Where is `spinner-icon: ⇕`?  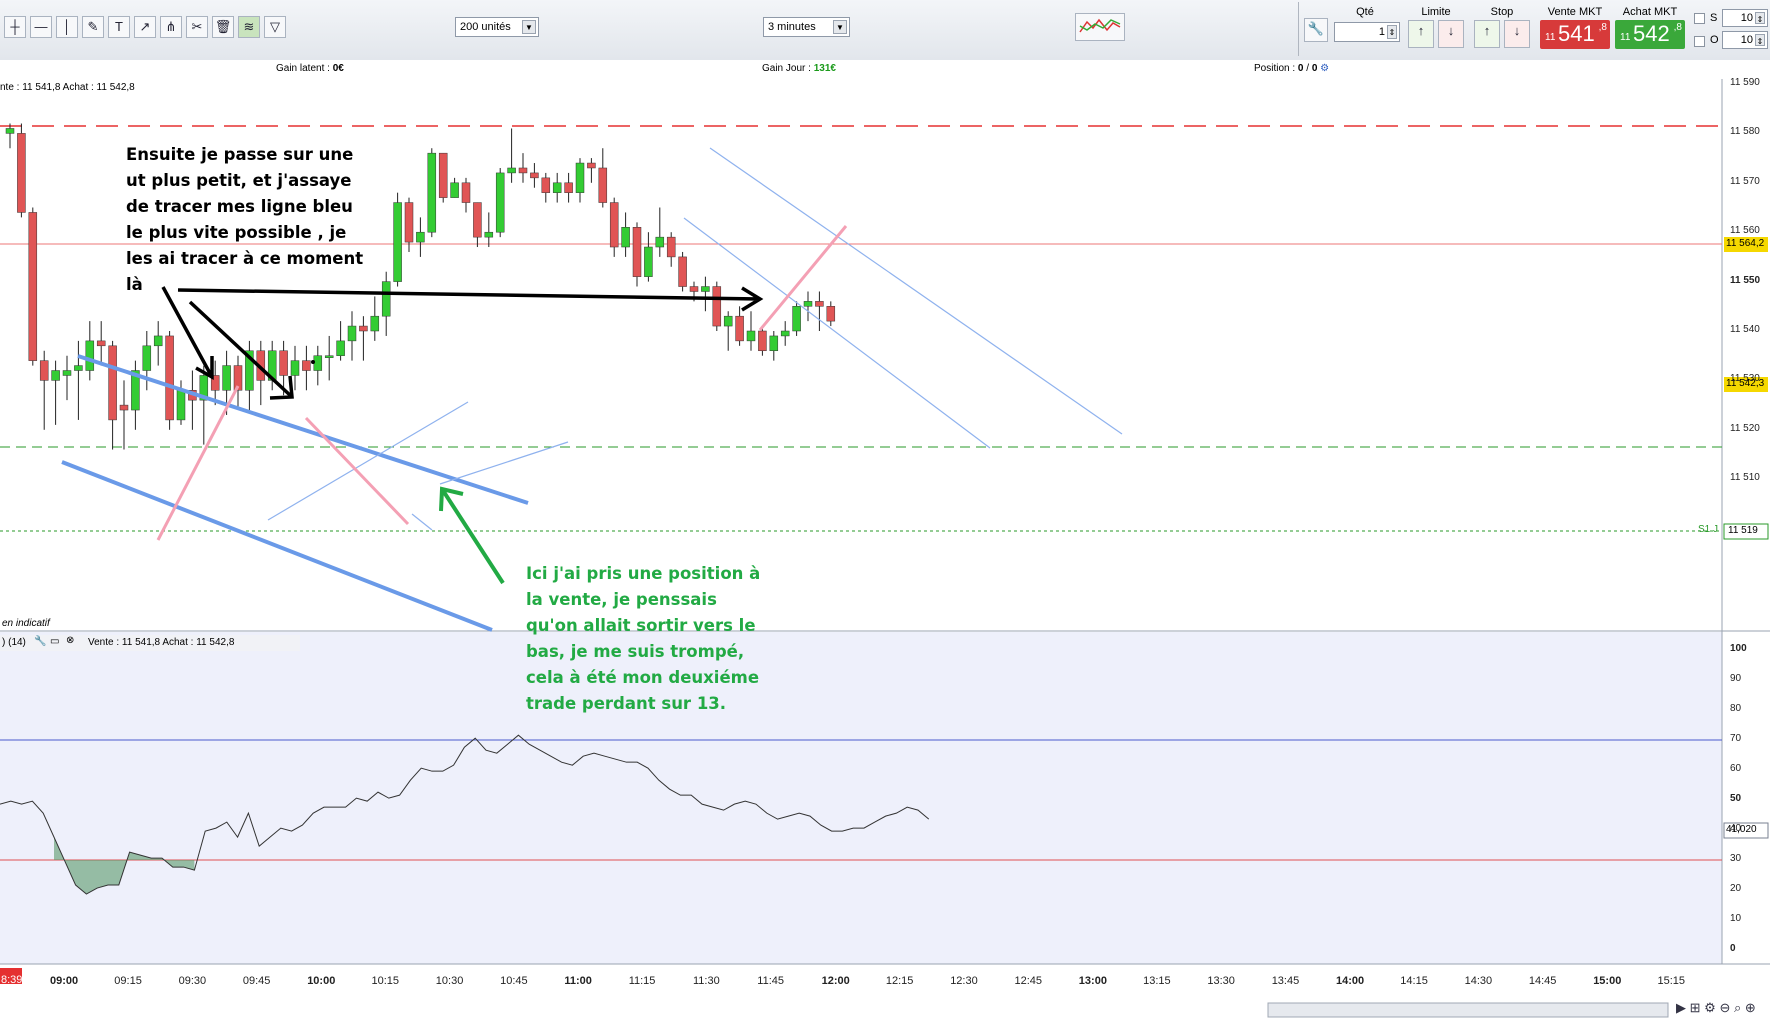 spinner-icon: ⇕ is located at coordinates (1760, 18).